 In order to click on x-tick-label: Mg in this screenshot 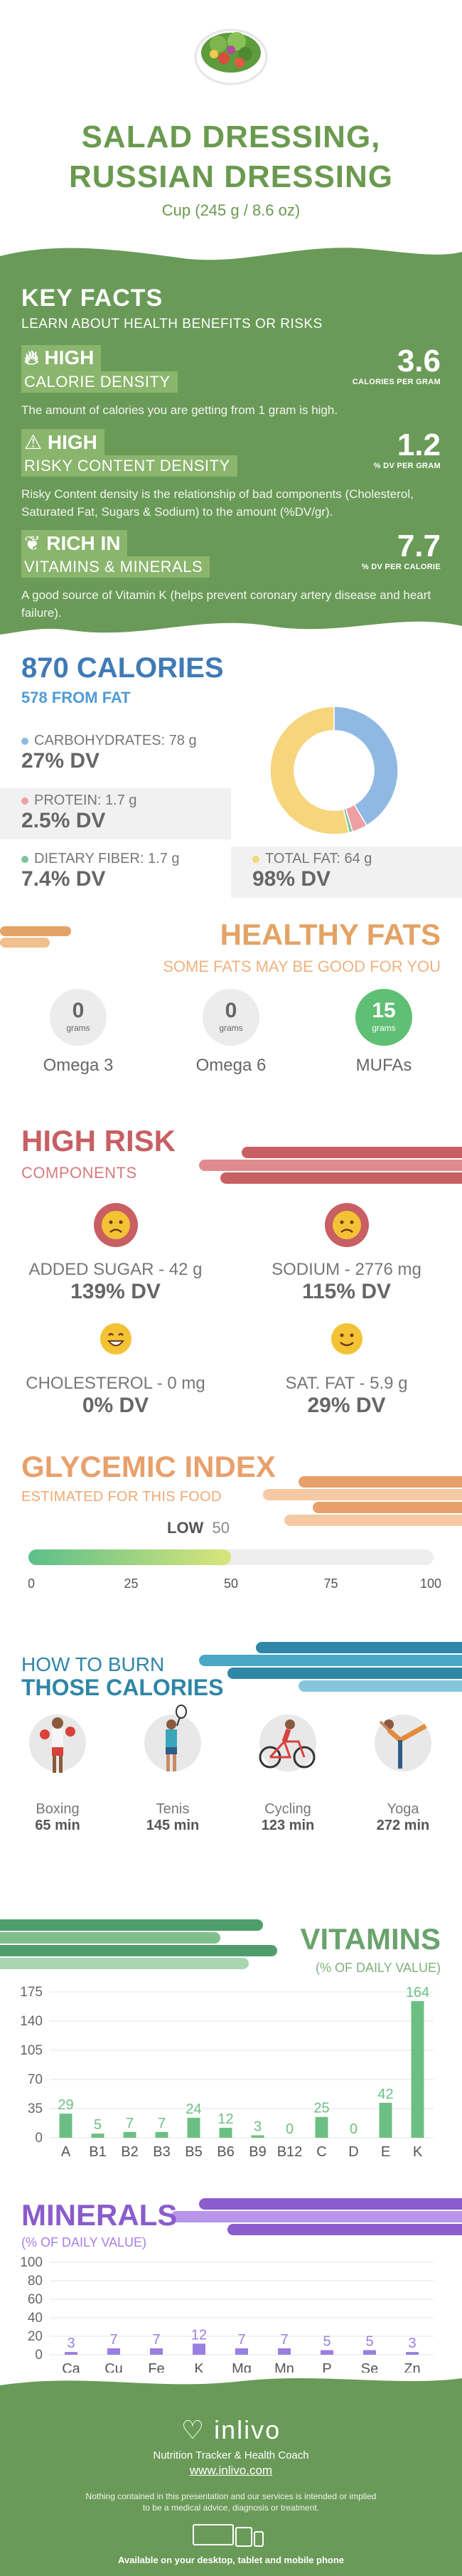, I will do `click(242, 2367)`.